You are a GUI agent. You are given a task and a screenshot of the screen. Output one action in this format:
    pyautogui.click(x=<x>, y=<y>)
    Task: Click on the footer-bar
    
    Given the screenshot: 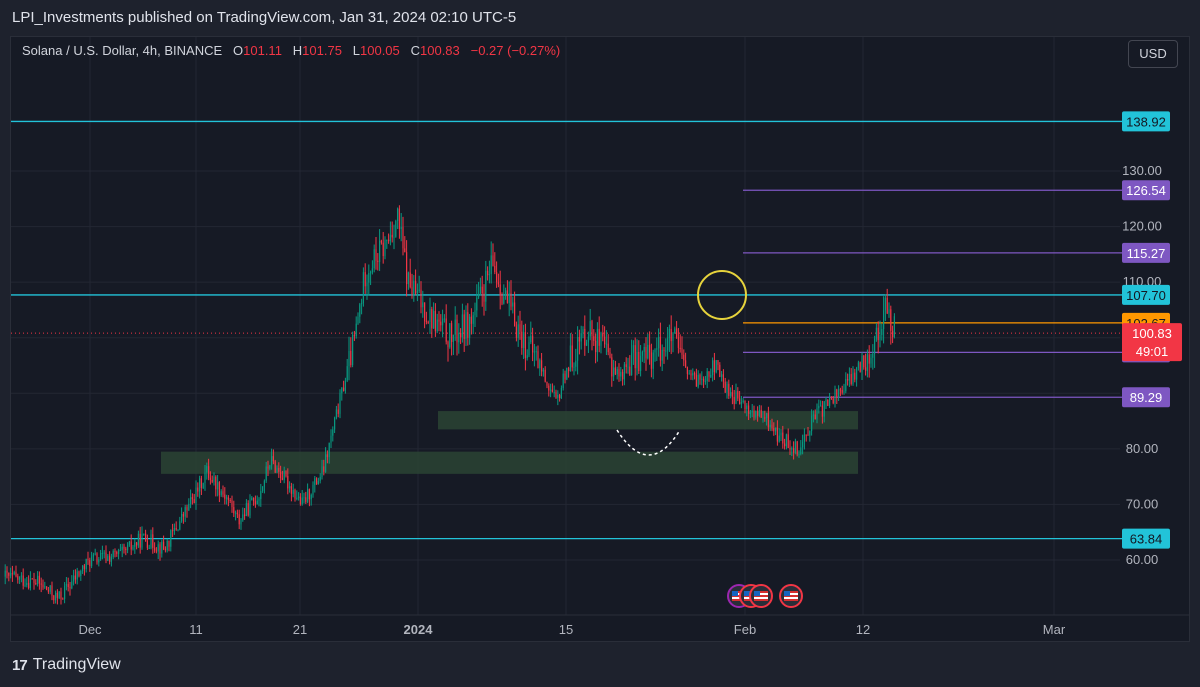 What is the action you would take?
    pyautogui.click(x=600, y=666)
    